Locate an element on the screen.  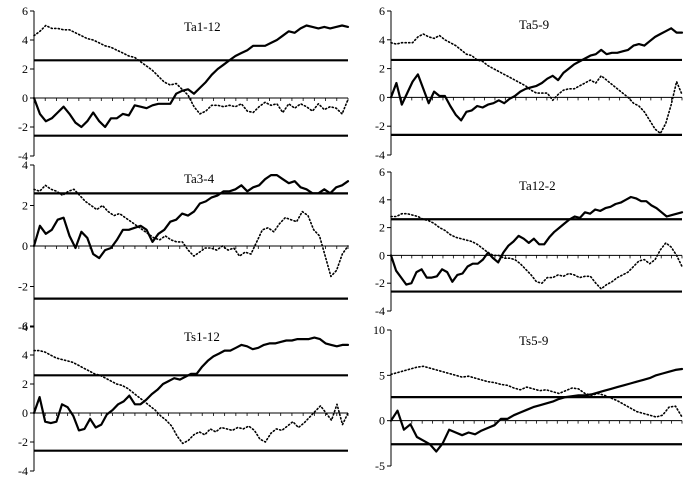
y-tick-label: -5 is located at coordinates (380, 466).